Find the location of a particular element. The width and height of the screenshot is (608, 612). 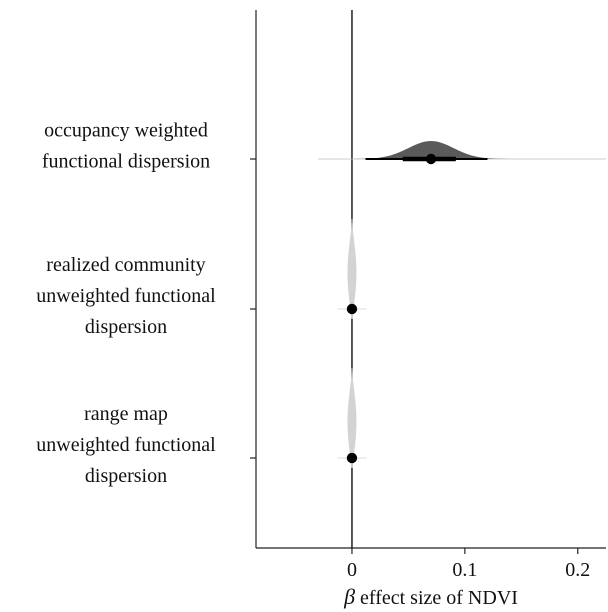

x-tick-label: 0.2 is located at coordinates (577, 570).